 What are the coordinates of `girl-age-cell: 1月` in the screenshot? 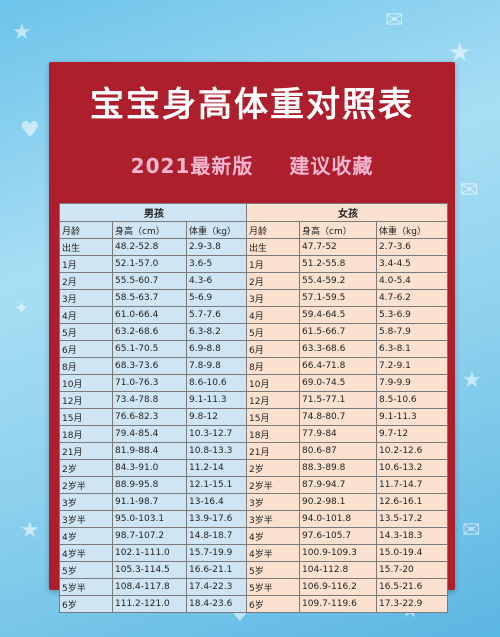 It's located at (273, 264).